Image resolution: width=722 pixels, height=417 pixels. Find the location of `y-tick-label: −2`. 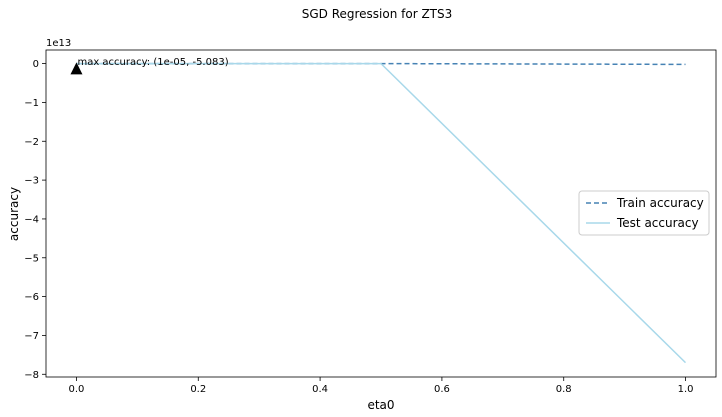

y-tick-label: −2 is located at coordinates (31, 142).